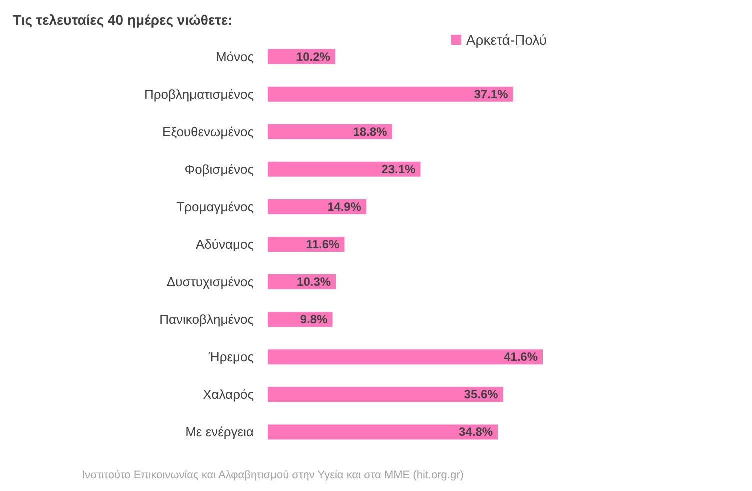 The height and width of the screenshot is (491, 752). I want to click on data-label: 14.9%, so click(344, 207).